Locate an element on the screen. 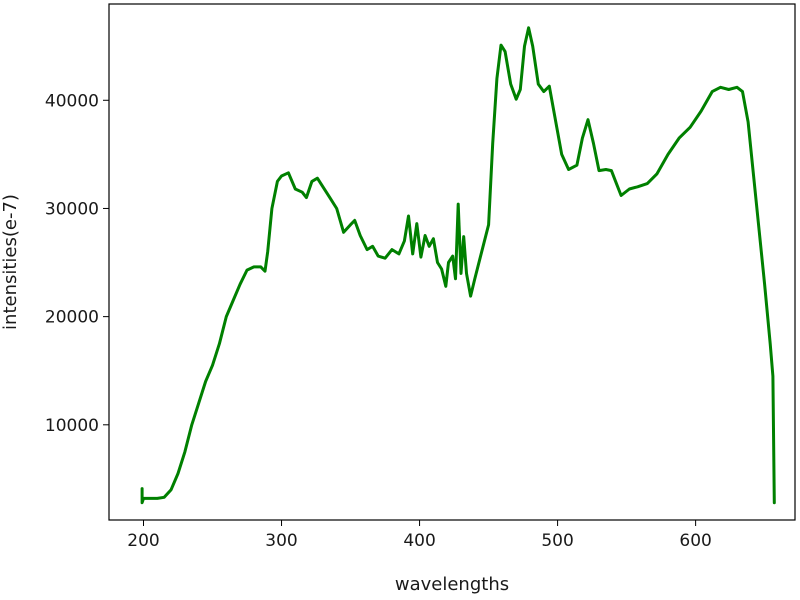 Image resolution: width=800 pixels, height=600 pixels. x-tick-label: 600 is located at coordinates (695, 541).